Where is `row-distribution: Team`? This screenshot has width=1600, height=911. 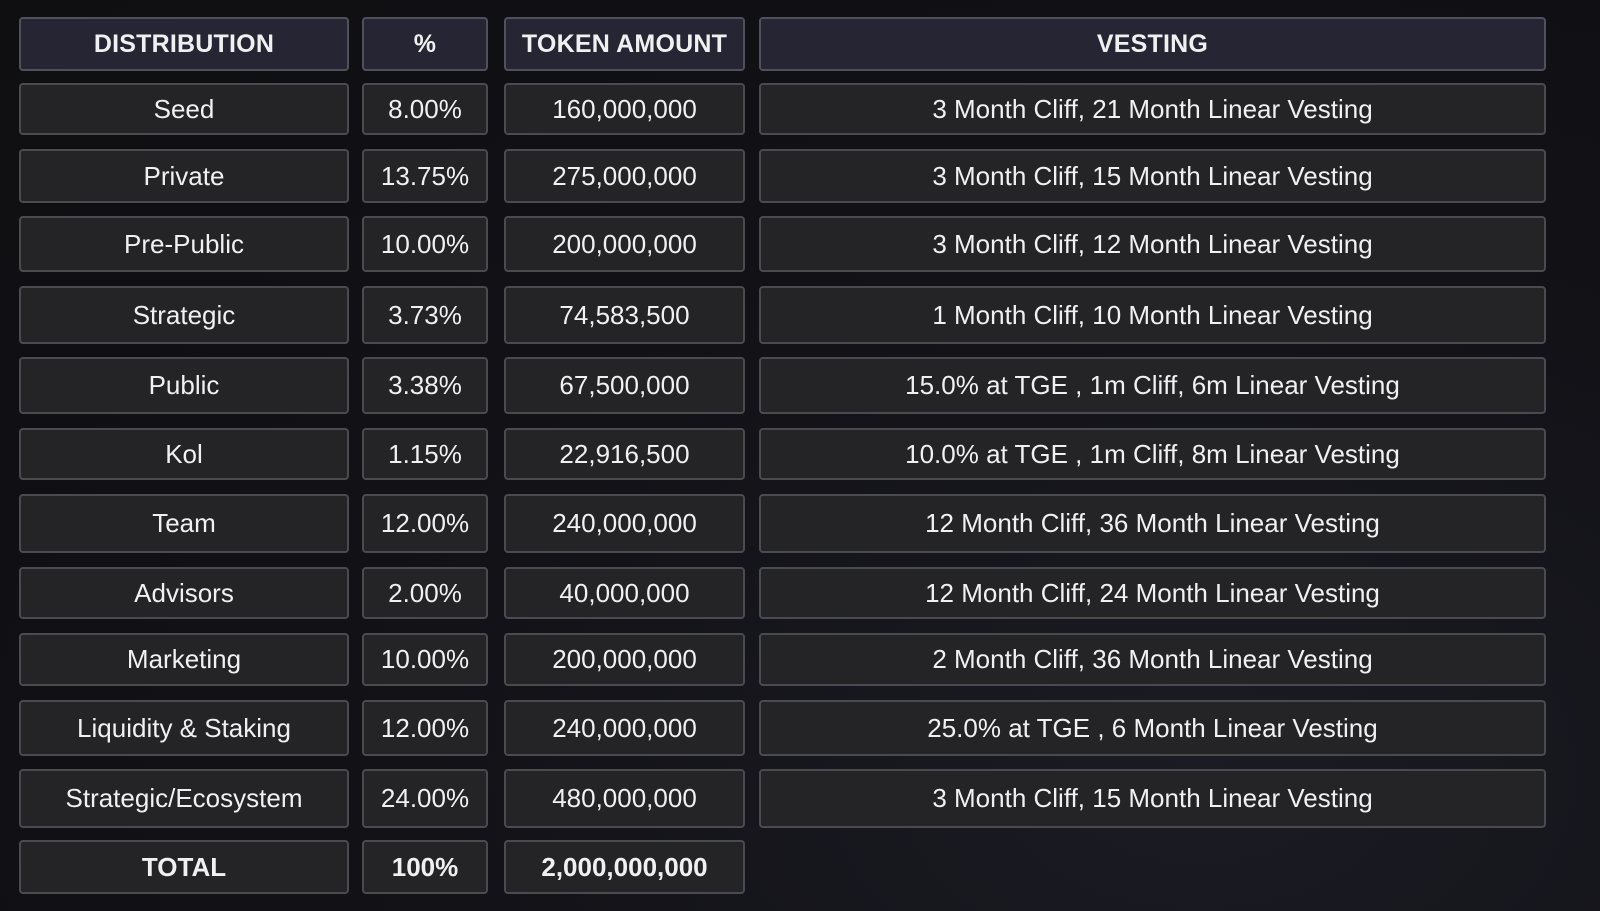
row-distribution: Team is located at coordinates (184, 523).